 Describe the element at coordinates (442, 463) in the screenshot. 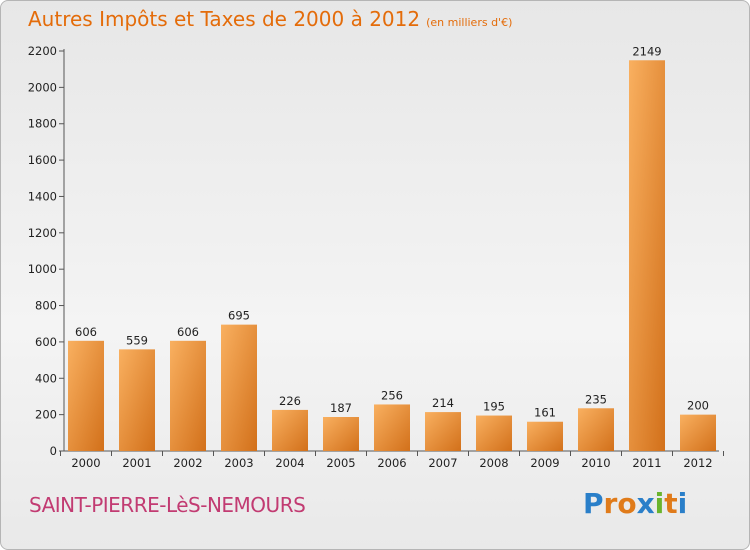

I see `x-tick-label: 2007` at that location.